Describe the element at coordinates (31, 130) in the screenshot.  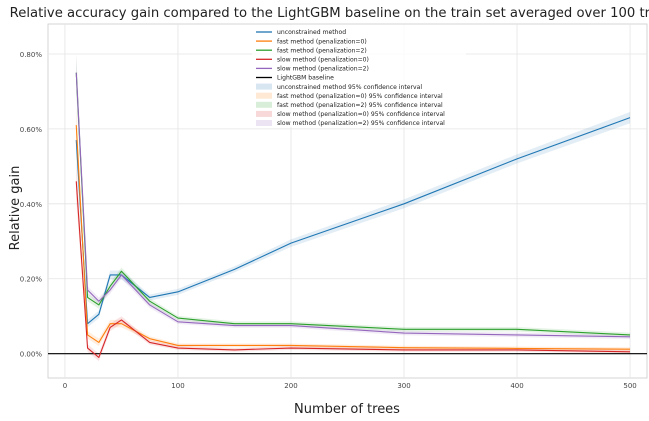
I see `y-tick-label: 0.60%` at that location.